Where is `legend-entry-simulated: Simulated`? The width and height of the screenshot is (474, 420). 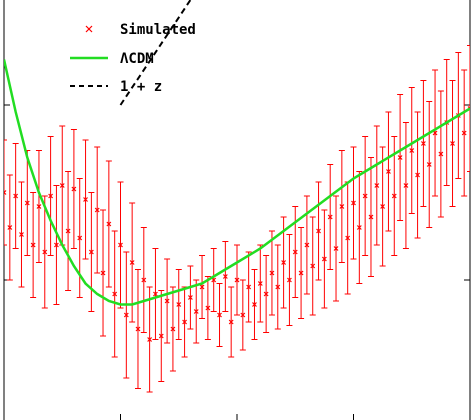
legend-entry-simulated: Simulated is located at coordinates (140, 30).